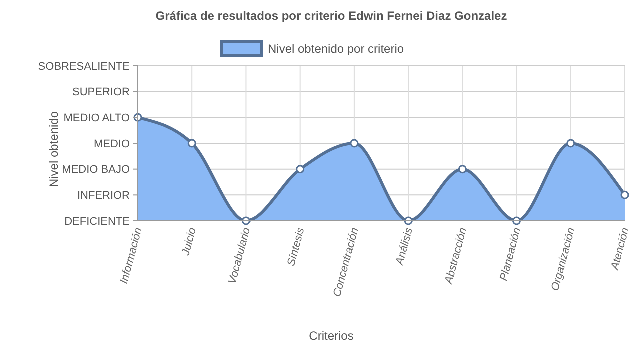 This screenshot has width=637, height=348. I want to click on chart-title: Gráfica de resultados por criterio Edwin Fernei Diaz Gonzalez, so click(332, 16).